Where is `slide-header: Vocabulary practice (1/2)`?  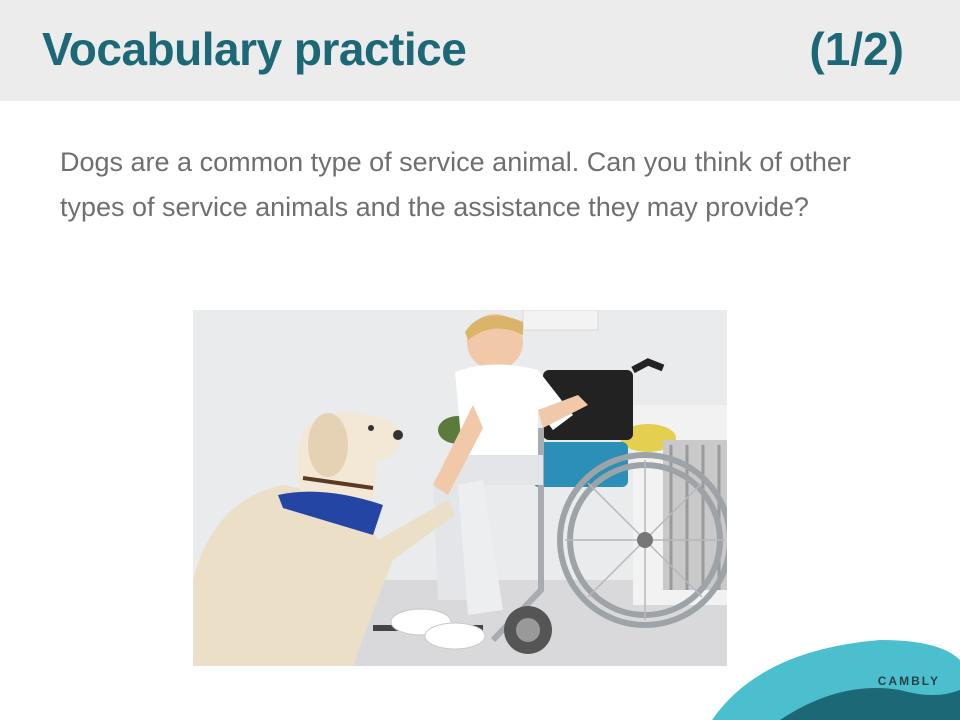 slide-header: Vocabulary practice (1/2) is located at coordinates (480, 50).